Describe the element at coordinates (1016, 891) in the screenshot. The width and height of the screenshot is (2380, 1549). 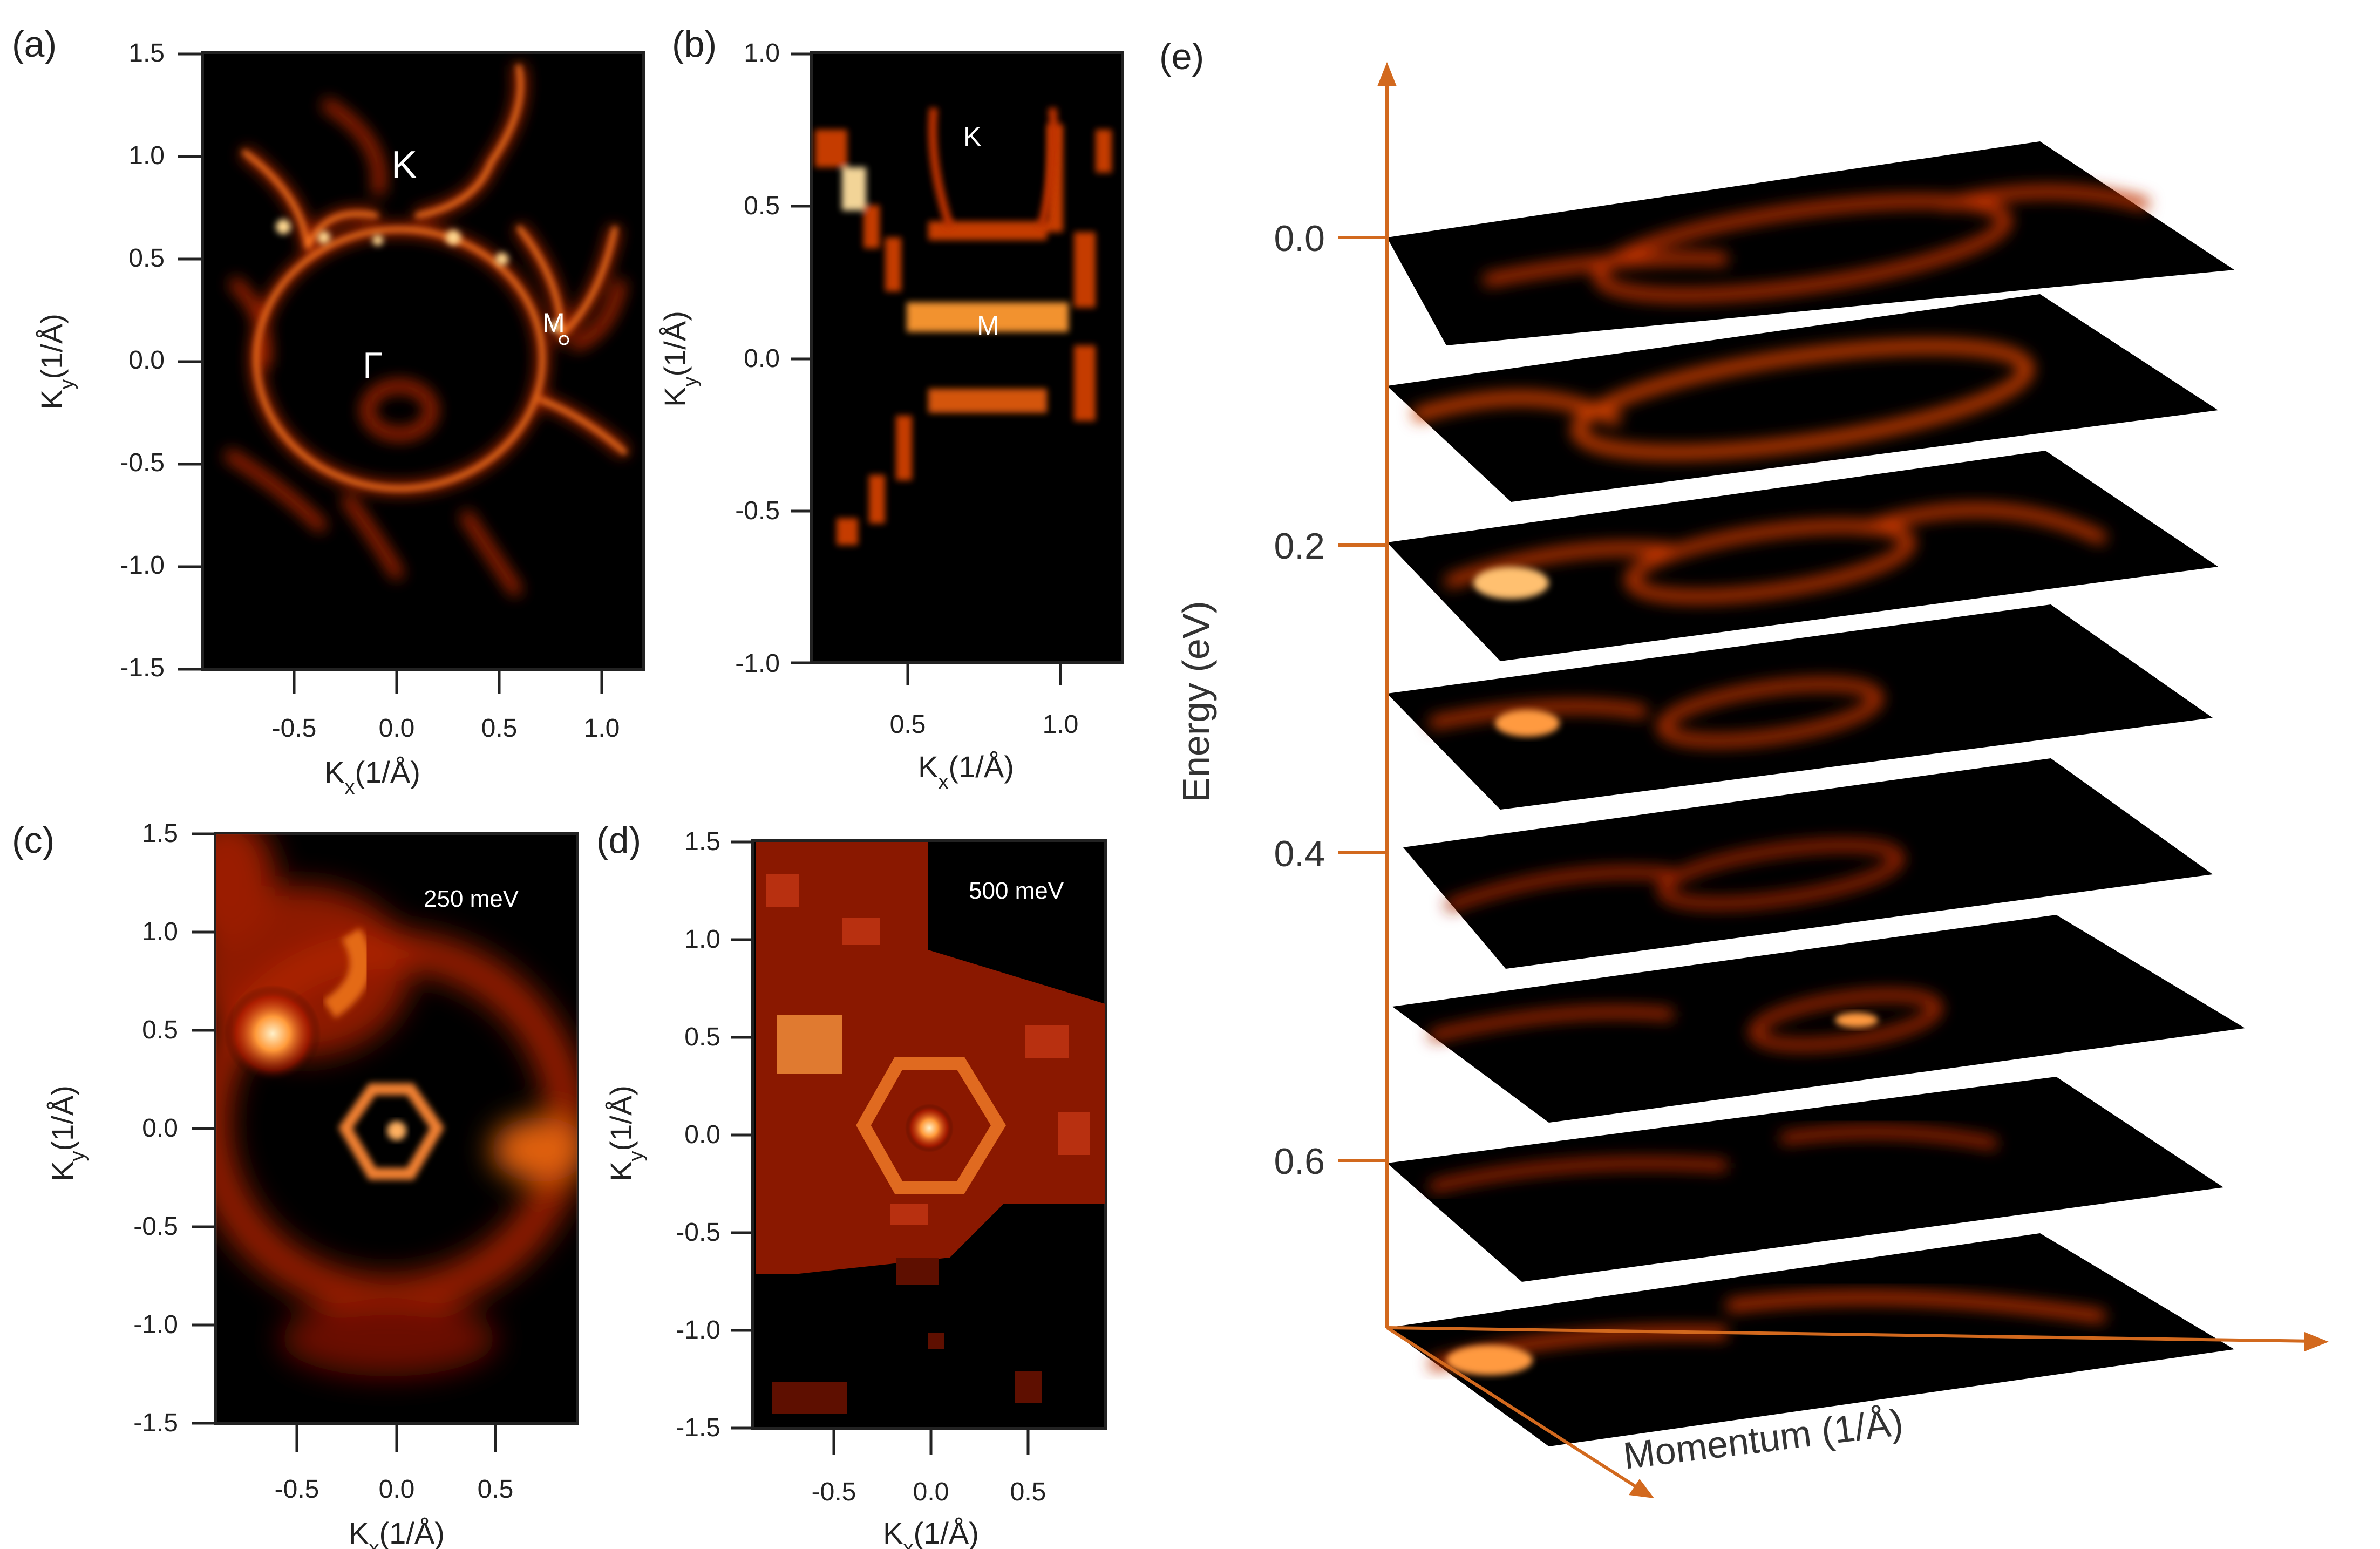
I see `panel-d-energy: 500 meV` at that location.